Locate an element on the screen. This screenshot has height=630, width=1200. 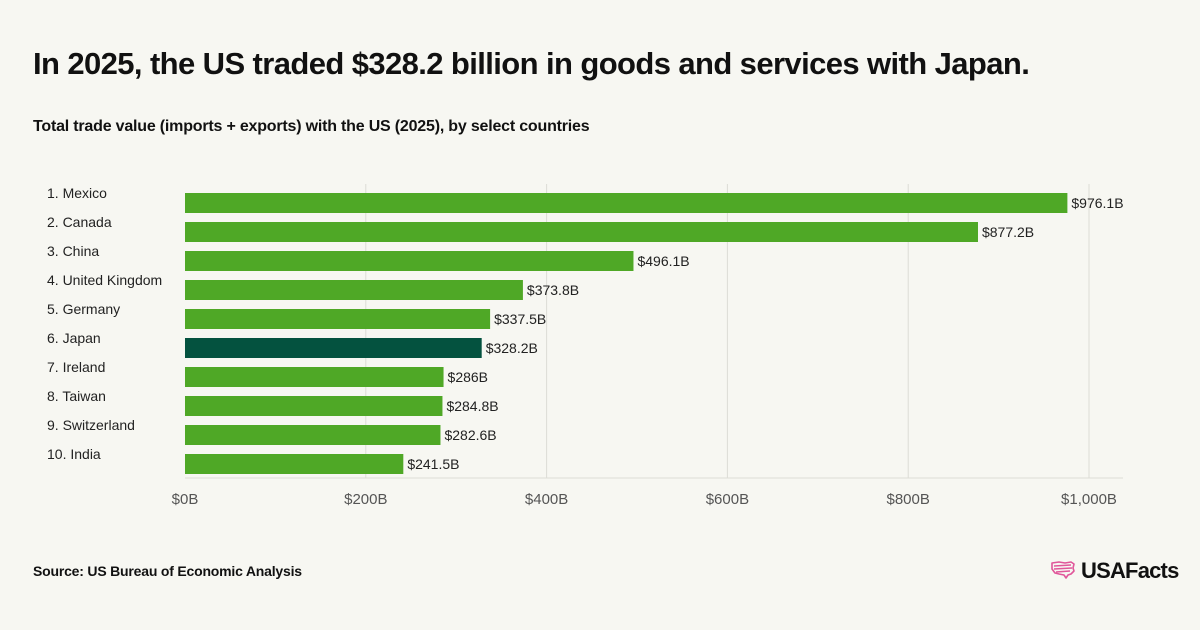
category-label: 9. Switzerland is located at coordinates (91, 425).